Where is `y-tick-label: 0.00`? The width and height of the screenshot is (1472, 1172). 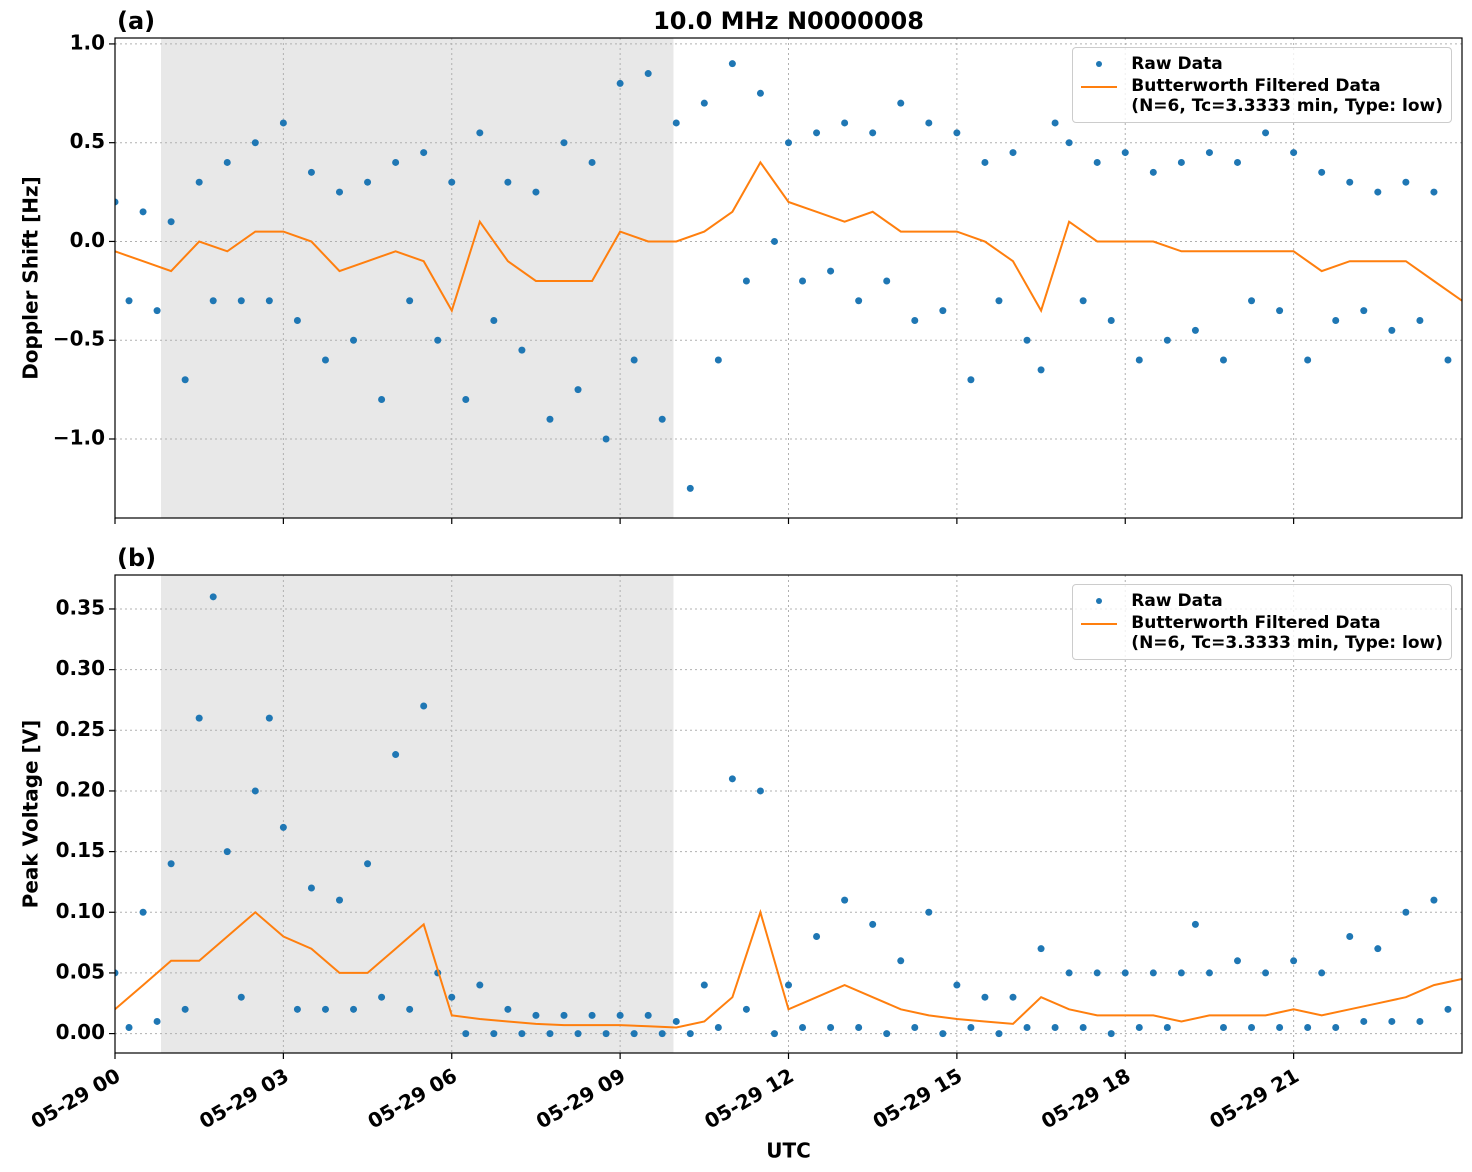
y-tick-label: 0.00 is located at coordinates (80, 1032).